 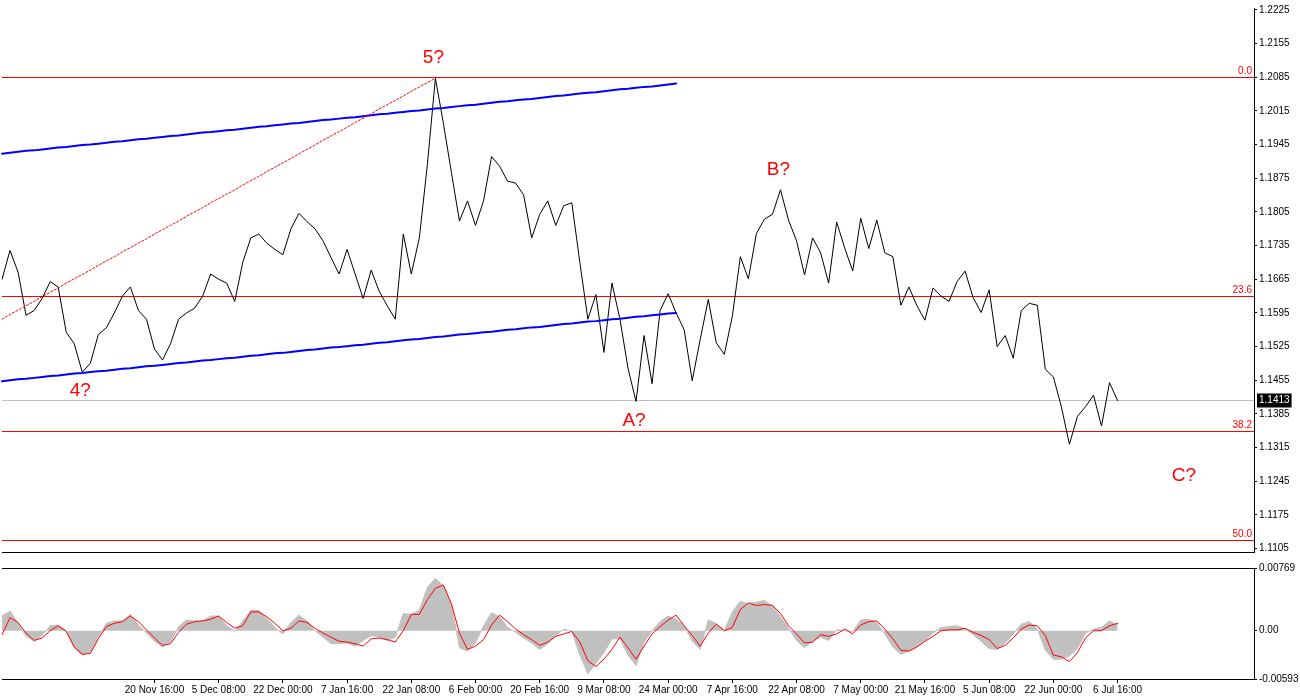 I want to click on y-tick-label: 1.2225, so click(x=1275, y=9).